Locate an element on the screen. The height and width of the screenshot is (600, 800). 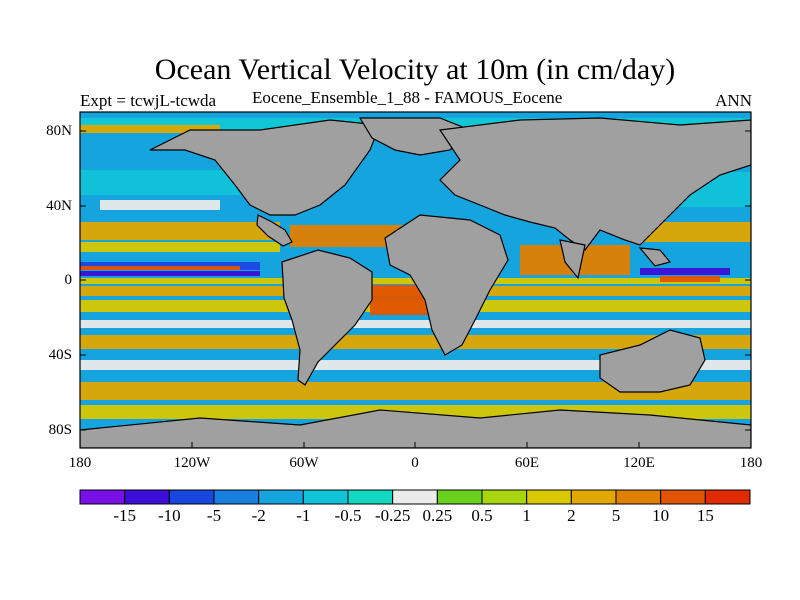
lon-tick-label: 60W is located at coordinates (304, 463).